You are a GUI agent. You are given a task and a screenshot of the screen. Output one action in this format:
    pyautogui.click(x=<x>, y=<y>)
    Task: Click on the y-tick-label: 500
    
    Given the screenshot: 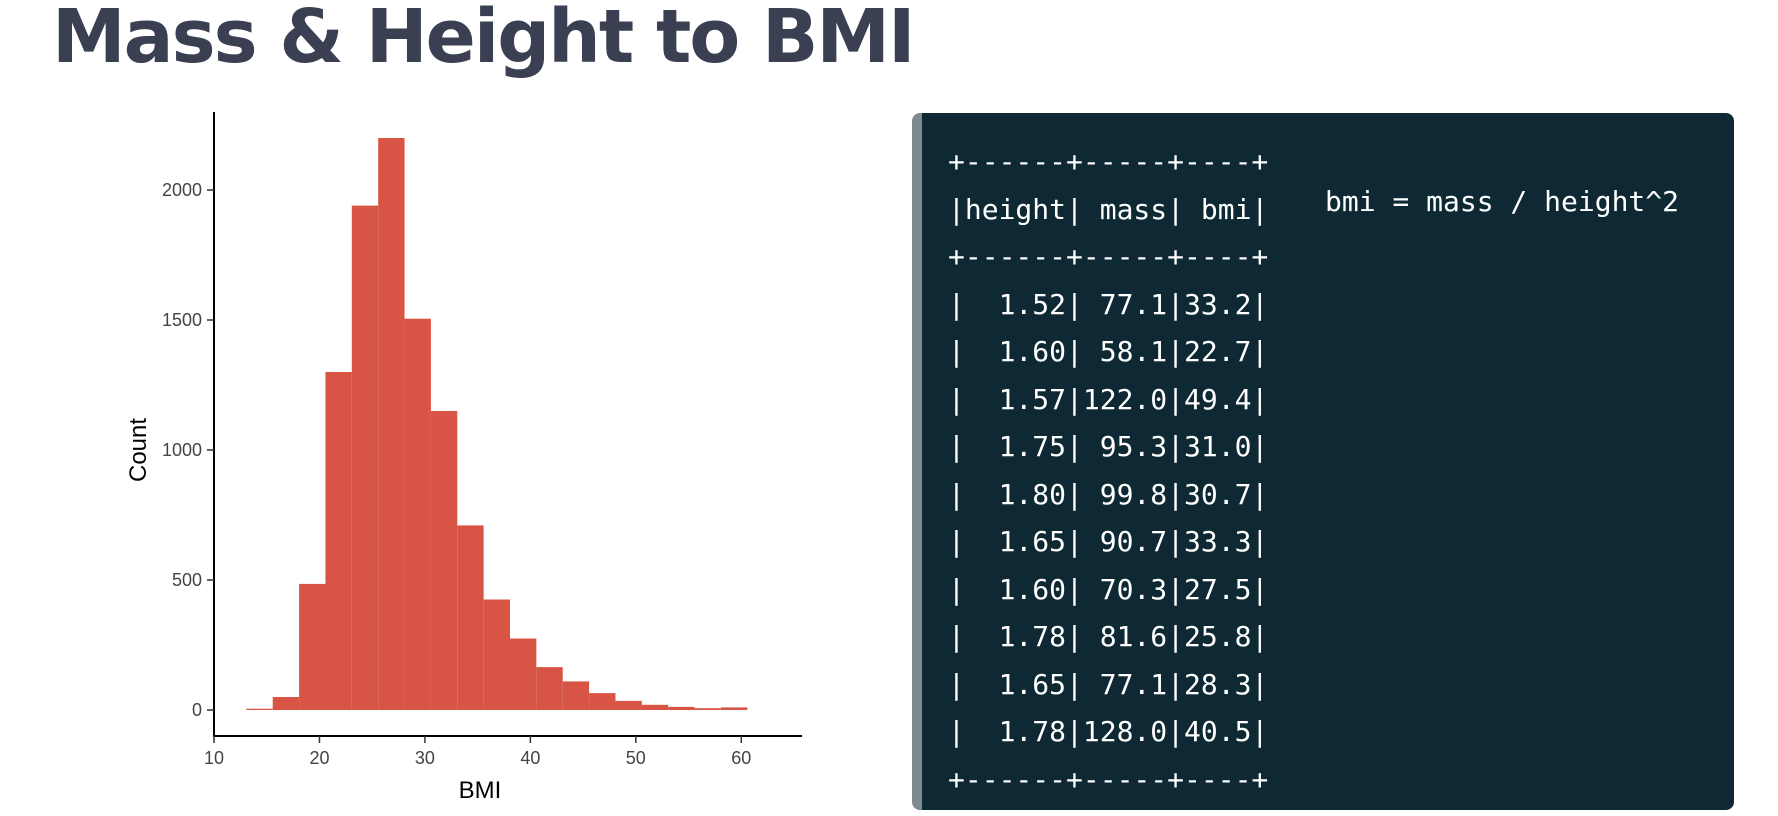 What is the action you would take?
    pyautogui.click(x=187, y=580)
    